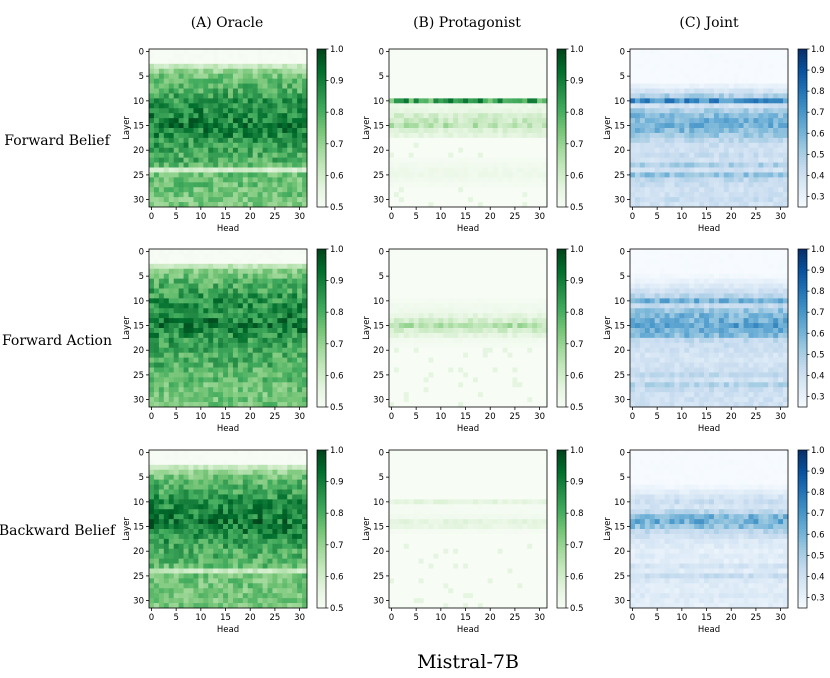 This screenshot has height=678, width=830. What do you see at coordinates (138, 351) in the screenshot?
I see `y-tick-label: 20` at bounding box center [138, 351].